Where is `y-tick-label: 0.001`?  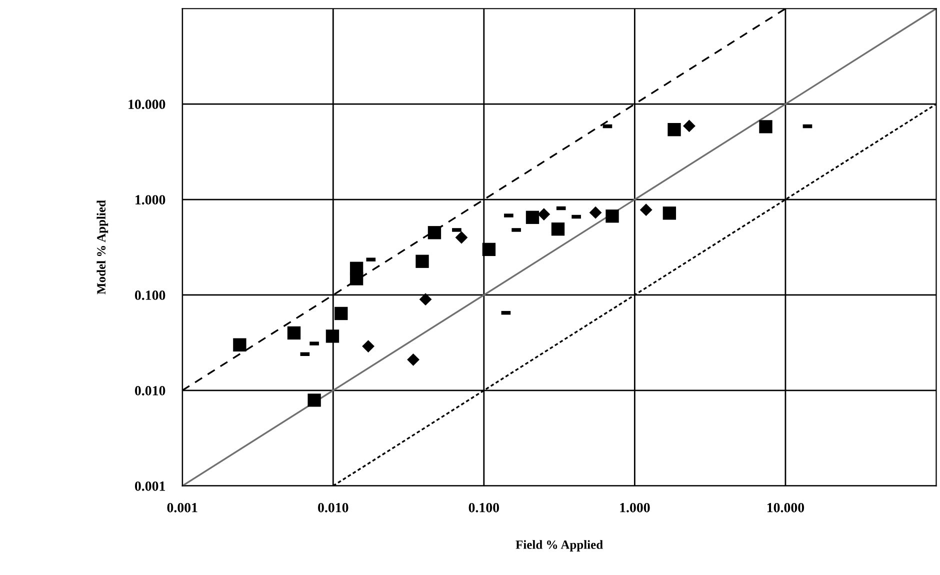 y-tick-label: 0.001 is located at coordinates (149, 486).